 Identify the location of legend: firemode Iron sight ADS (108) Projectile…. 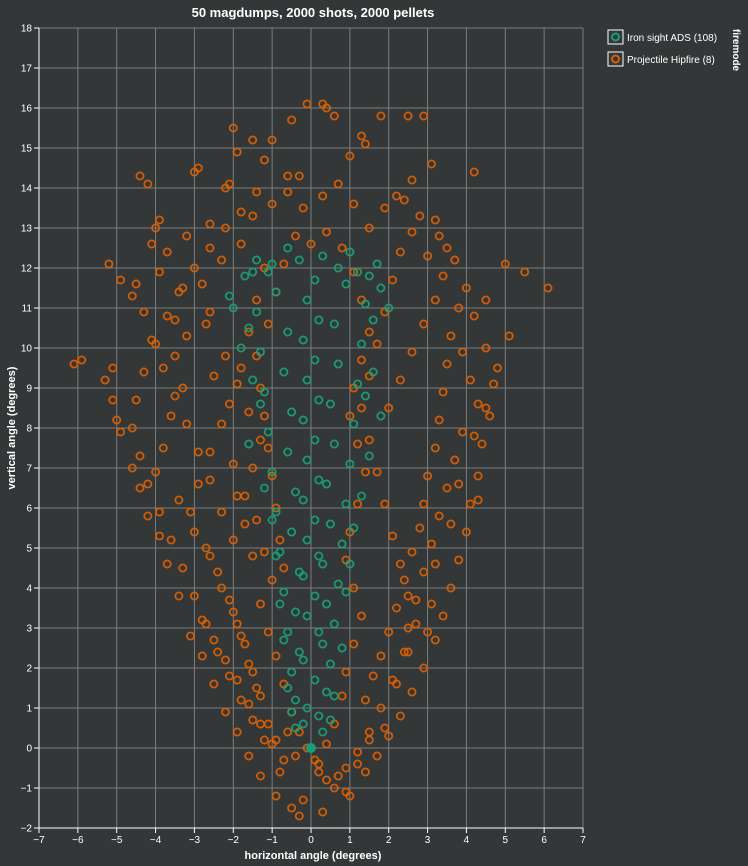
(674, 50).